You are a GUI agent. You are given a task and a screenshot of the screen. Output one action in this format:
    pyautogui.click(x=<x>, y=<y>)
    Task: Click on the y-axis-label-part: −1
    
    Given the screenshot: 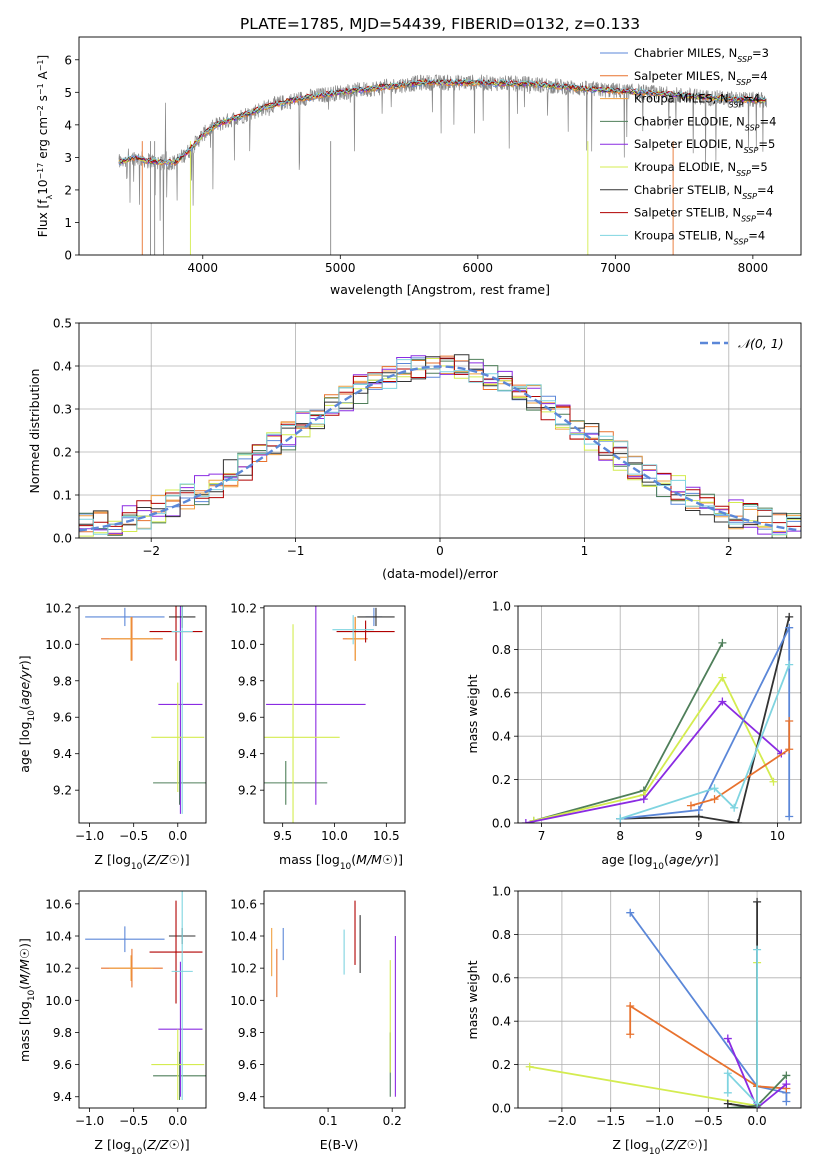 What is the action you would take?
    pyautogui.click(x=40, y=65)
    